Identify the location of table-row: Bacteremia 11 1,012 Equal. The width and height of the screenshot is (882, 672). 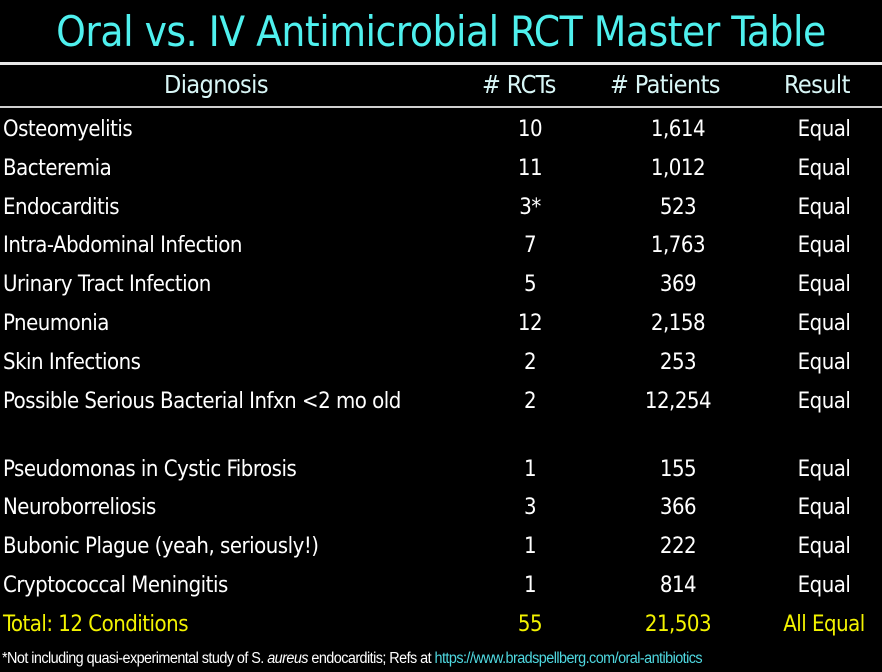
(441, 166).